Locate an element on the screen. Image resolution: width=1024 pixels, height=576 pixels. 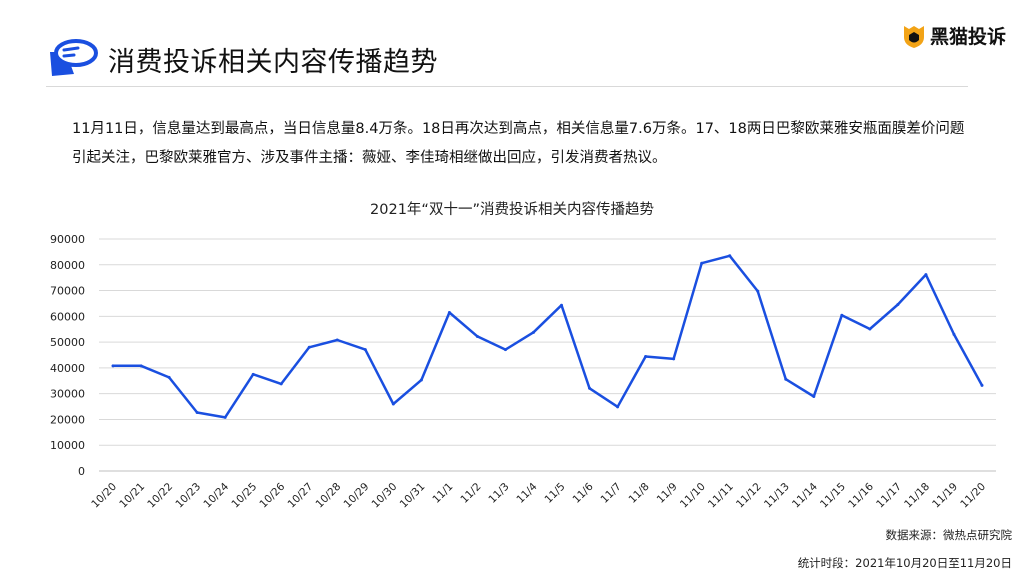
x-tick-label: 10/22 is located at coordinates (160, 496).